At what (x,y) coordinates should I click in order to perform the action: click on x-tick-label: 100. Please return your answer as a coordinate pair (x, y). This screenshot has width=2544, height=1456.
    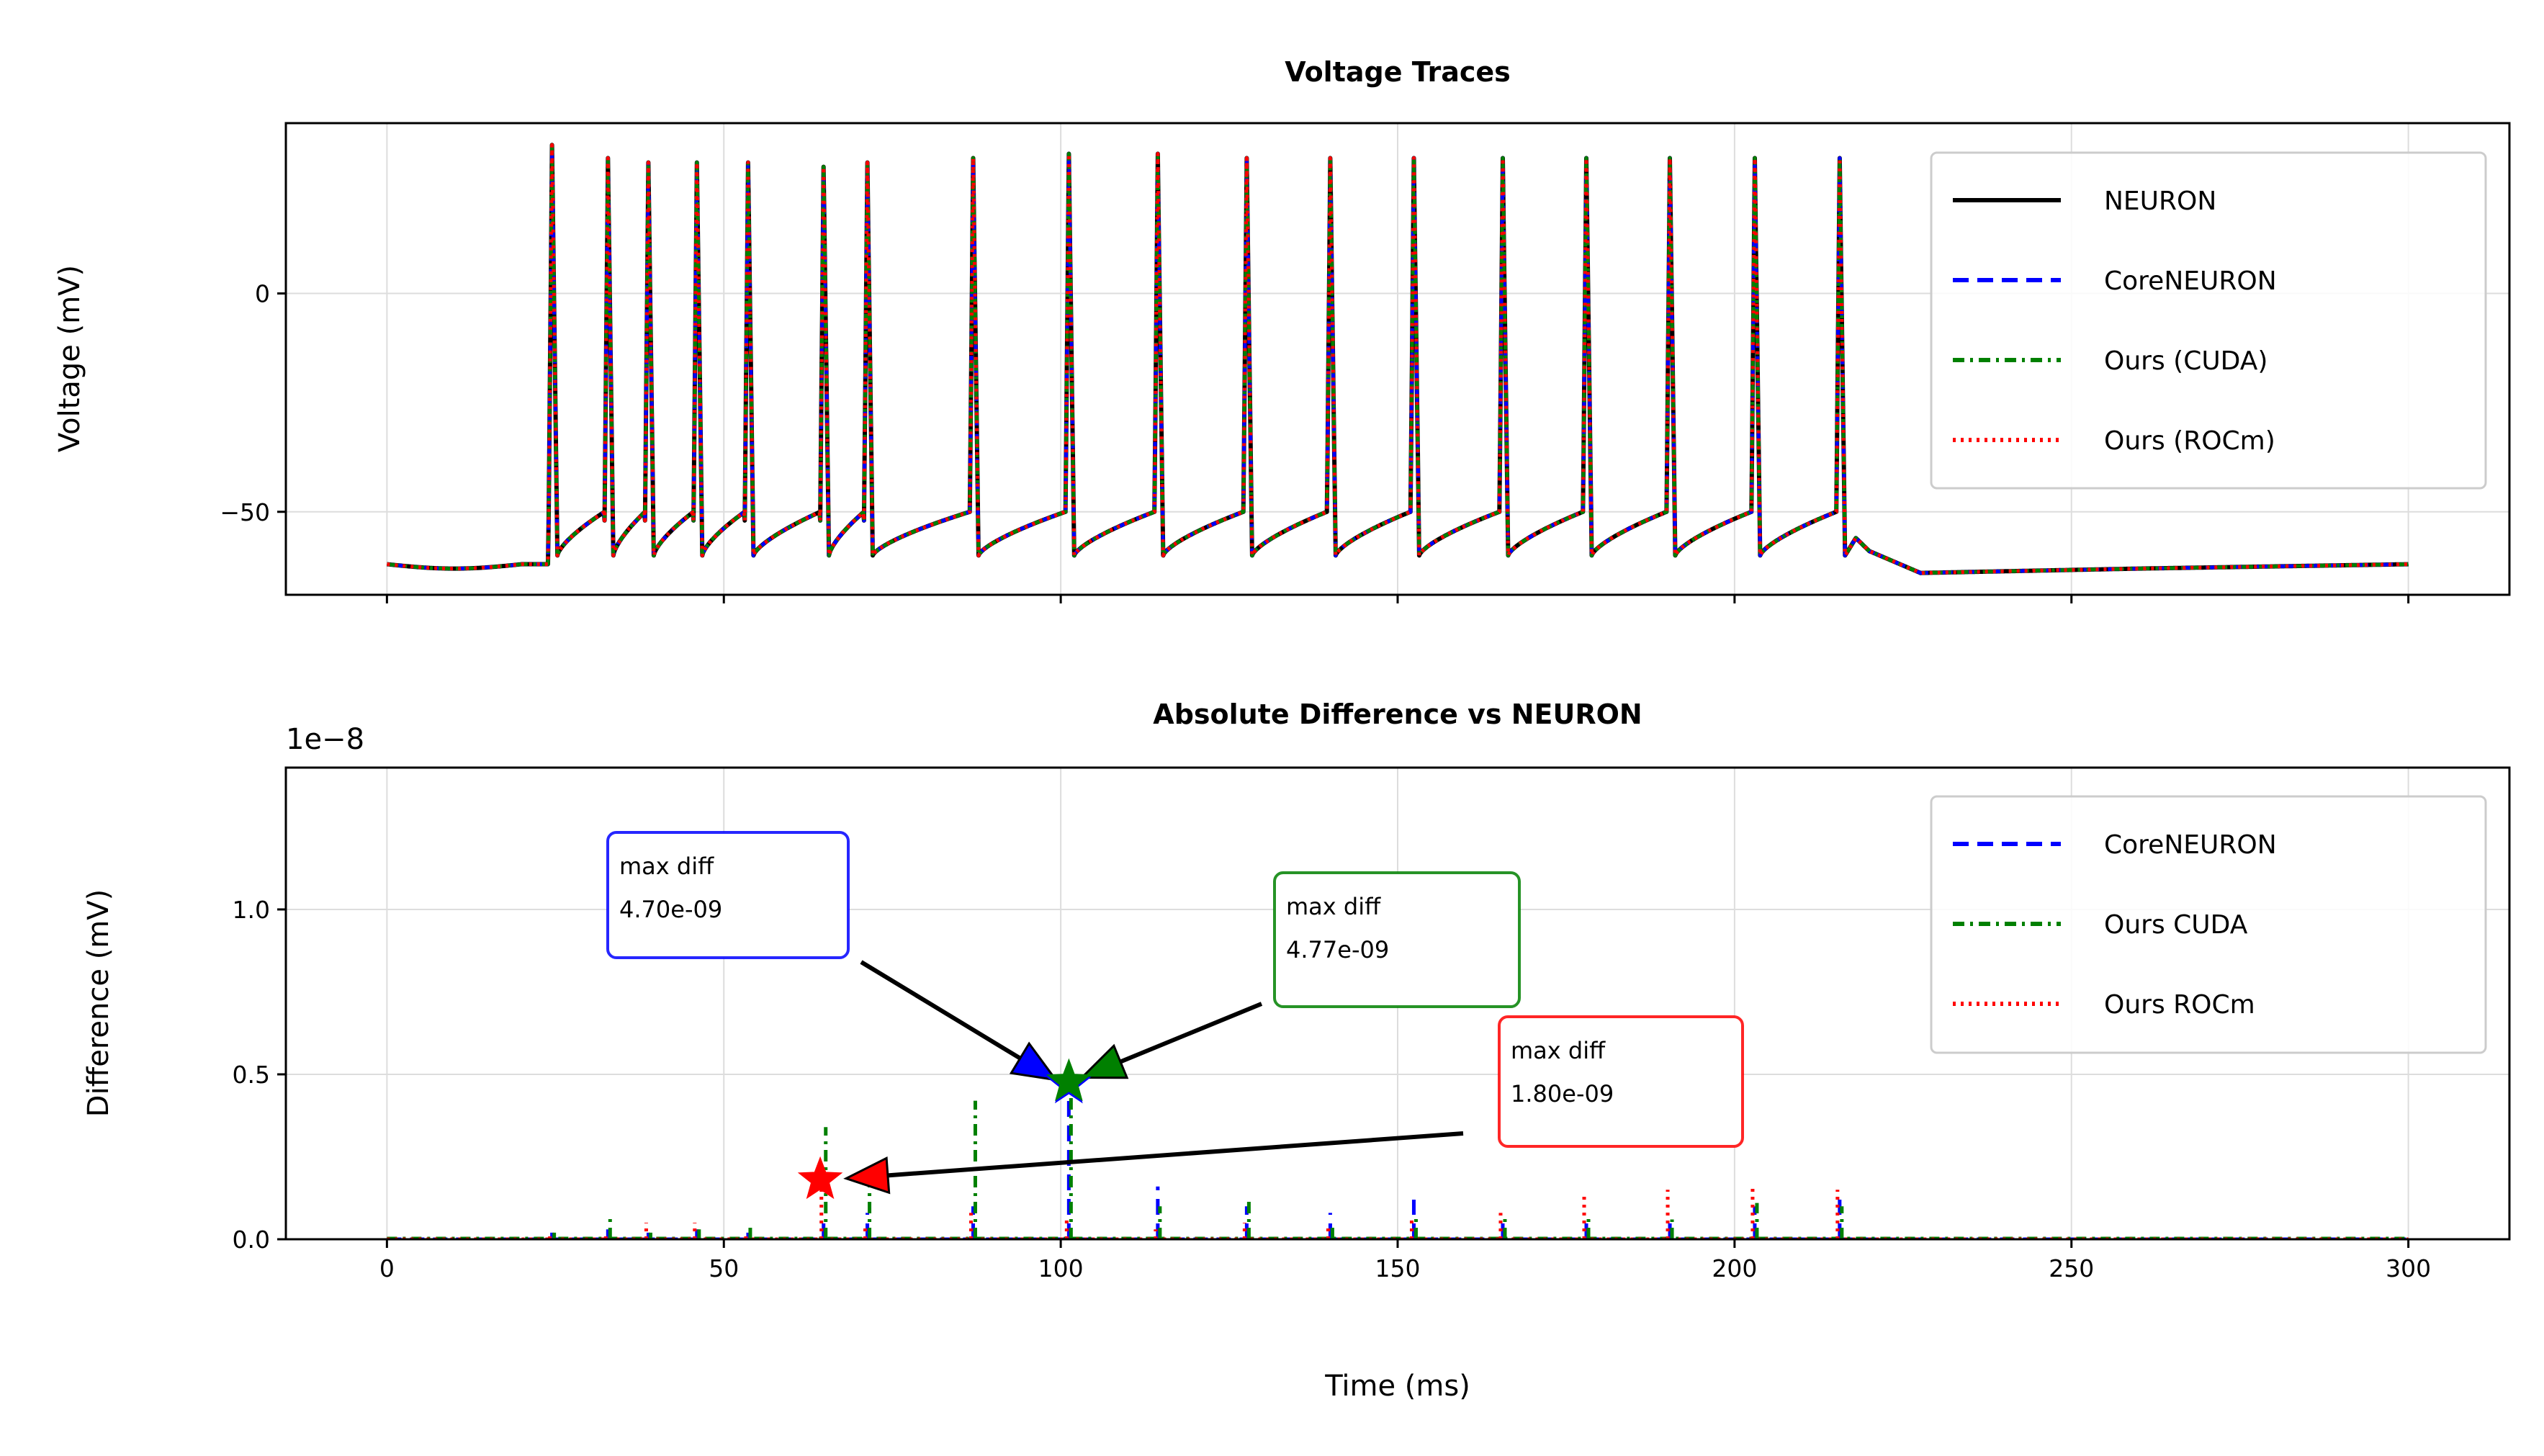
    Looking at the image, I should click on (1061, 1268).